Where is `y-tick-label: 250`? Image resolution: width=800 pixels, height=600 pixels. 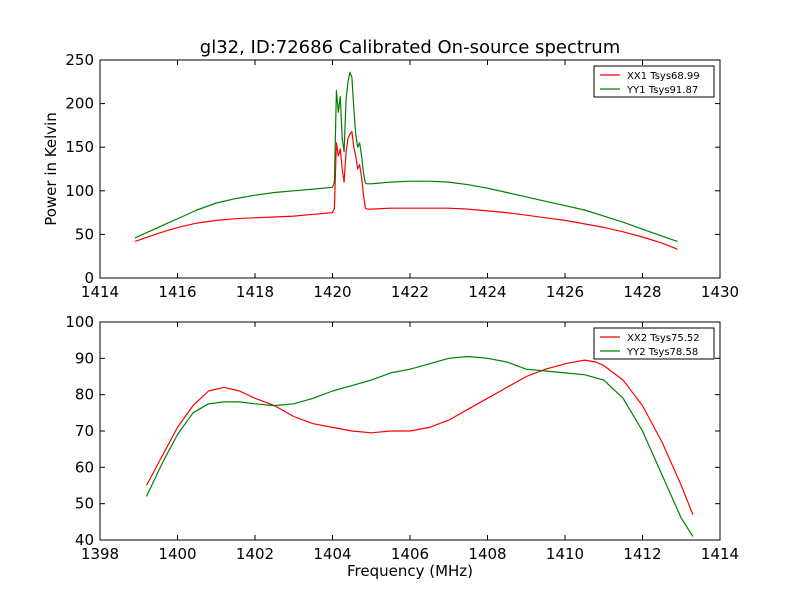 y-tick-label: 250 is located at coordinates (79, 60).